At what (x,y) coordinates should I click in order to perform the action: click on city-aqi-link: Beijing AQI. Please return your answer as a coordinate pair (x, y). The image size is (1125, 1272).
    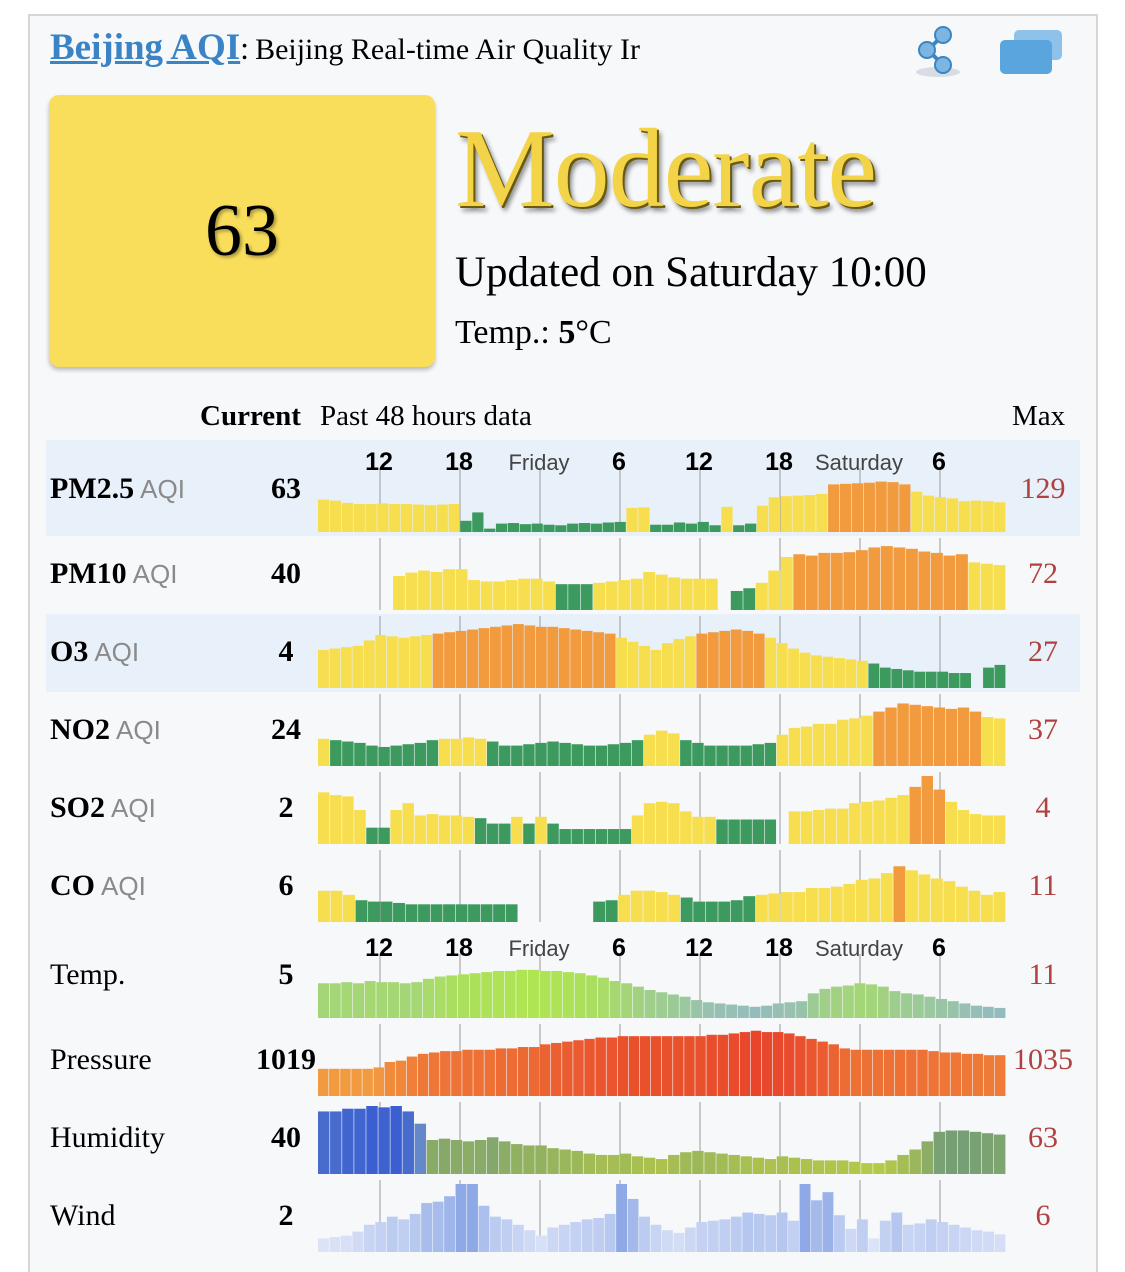
    Looking at the image, I should click on (145, 47).